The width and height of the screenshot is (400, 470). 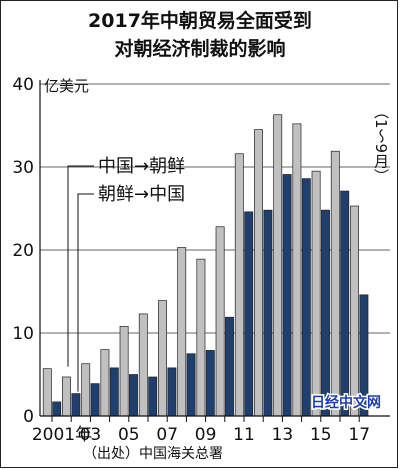 I want to click on bar-nk-to-china-2006, so click(x=153, y=396).